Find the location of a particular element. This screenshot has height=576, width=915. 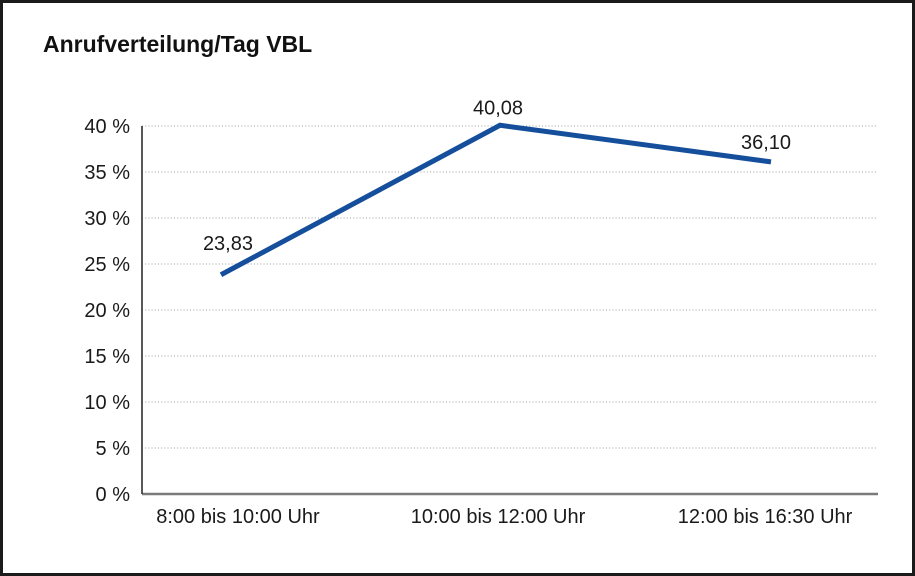

chart-title: Anrufverteilung/Tag VBL is located at coordinates (178, 44).